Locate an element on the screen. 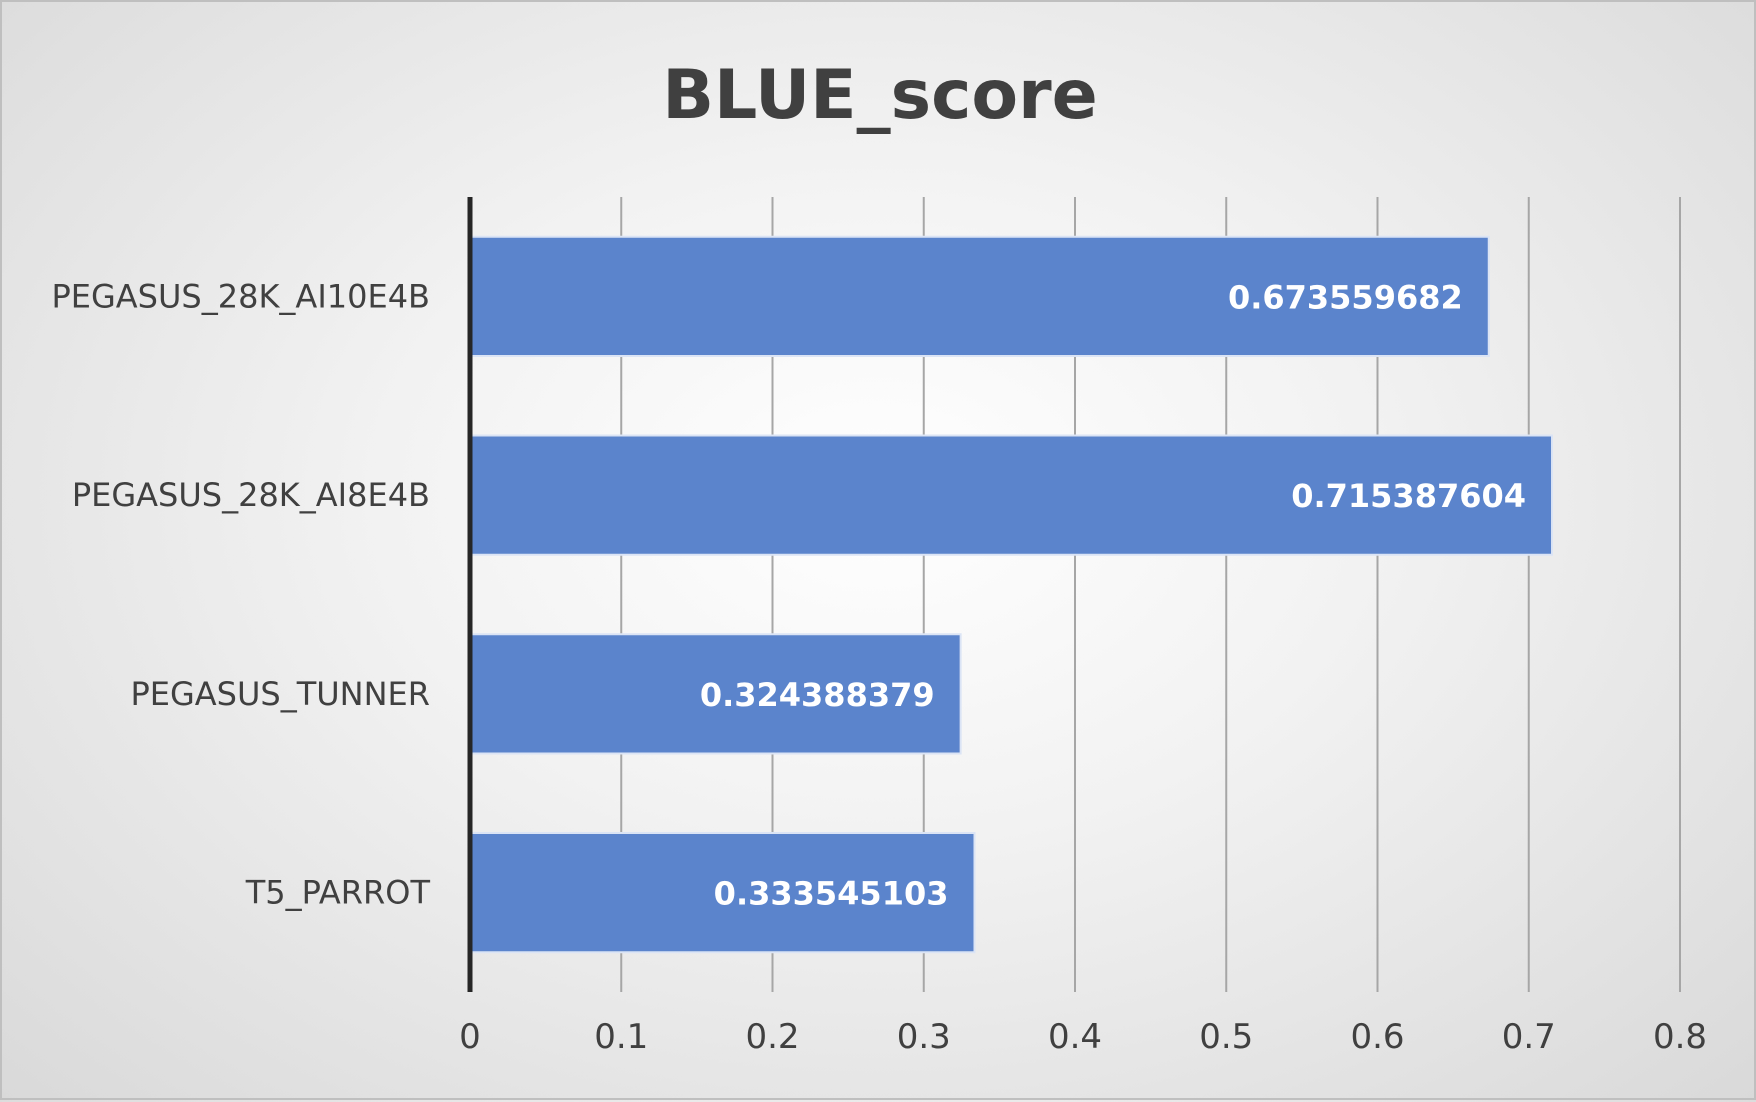 The width and height of the screenshot is (1756, 1102). chart-title: BLUE_score is located at coordinates (880, 95).